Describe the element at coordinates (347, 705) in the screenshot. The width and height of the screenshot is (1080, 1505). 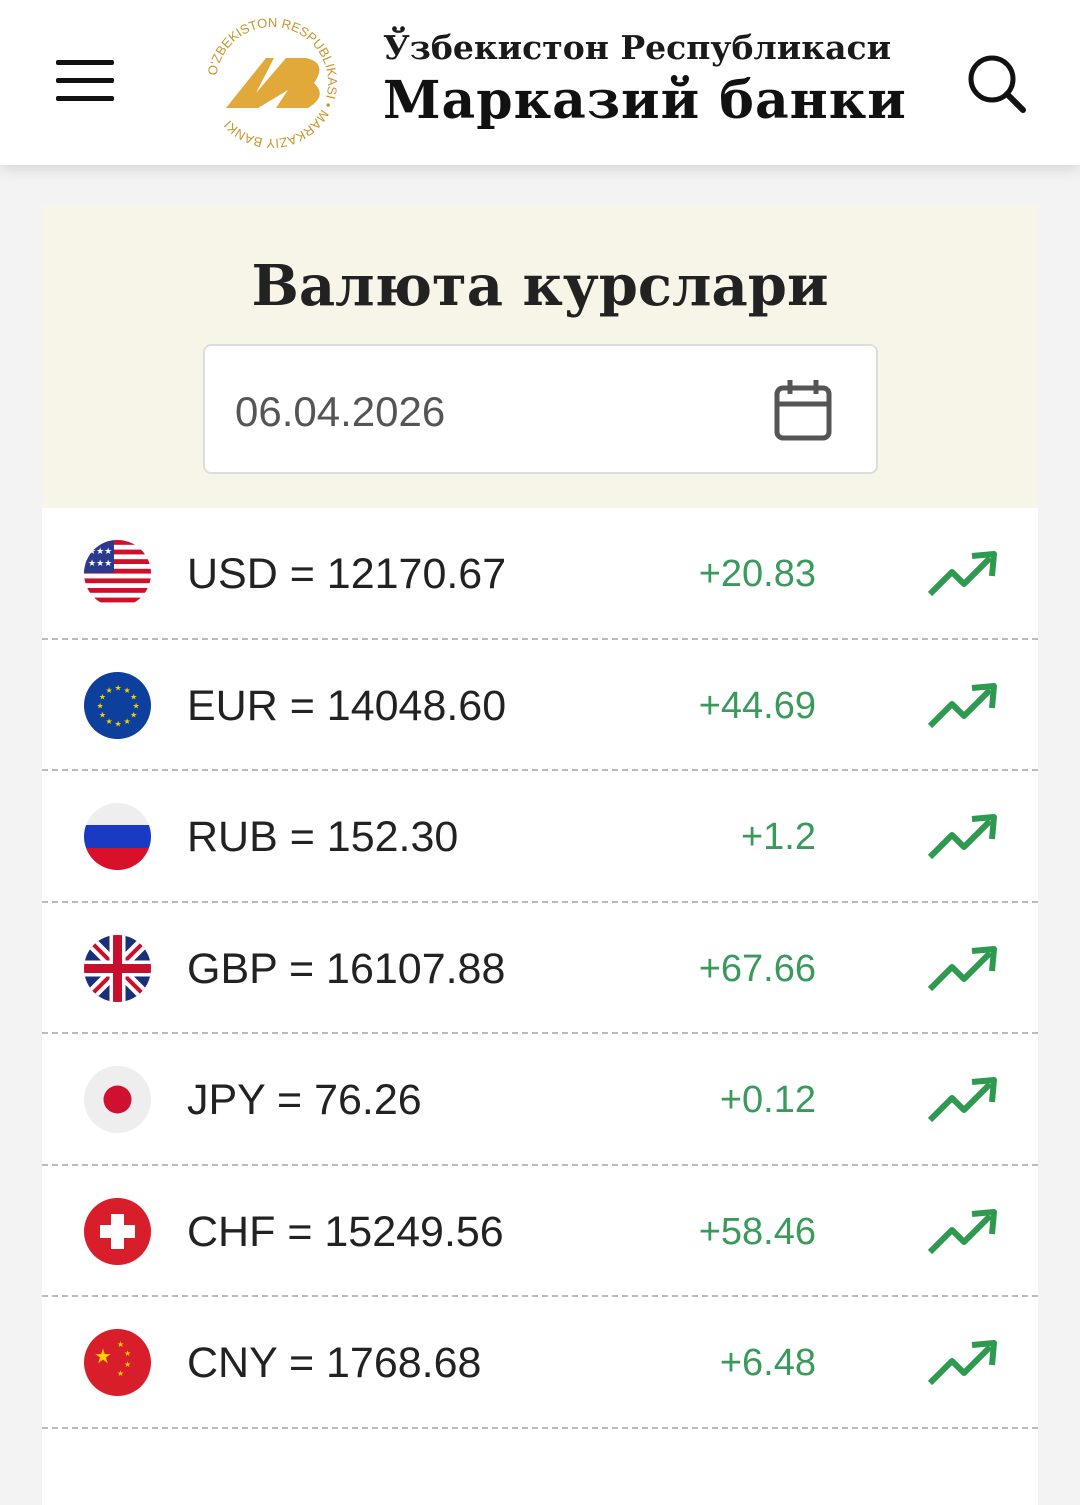
I see `rate-value: EUR = 14048.60` at that location.